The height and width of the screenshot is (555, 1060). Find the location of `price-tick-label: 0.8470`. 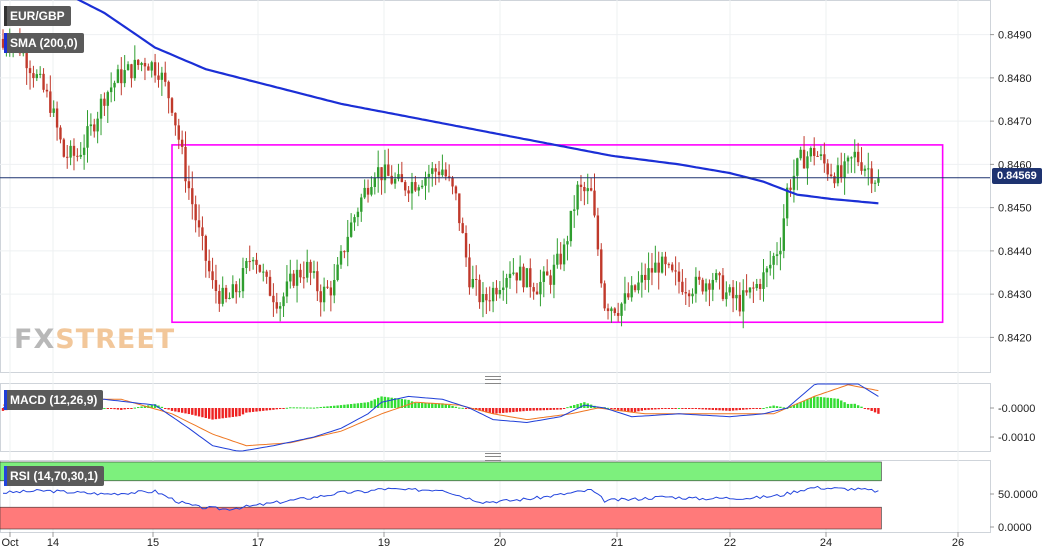

price-tick-label: 0.8470 is located at coordinates (1015, 122).